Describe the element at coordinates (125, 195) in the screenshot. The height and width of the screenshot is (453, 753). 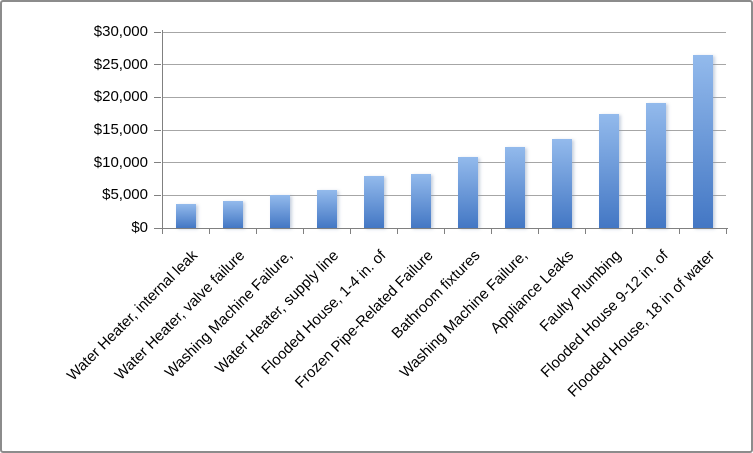
I see `y-tick-label: $5,000` at that location.